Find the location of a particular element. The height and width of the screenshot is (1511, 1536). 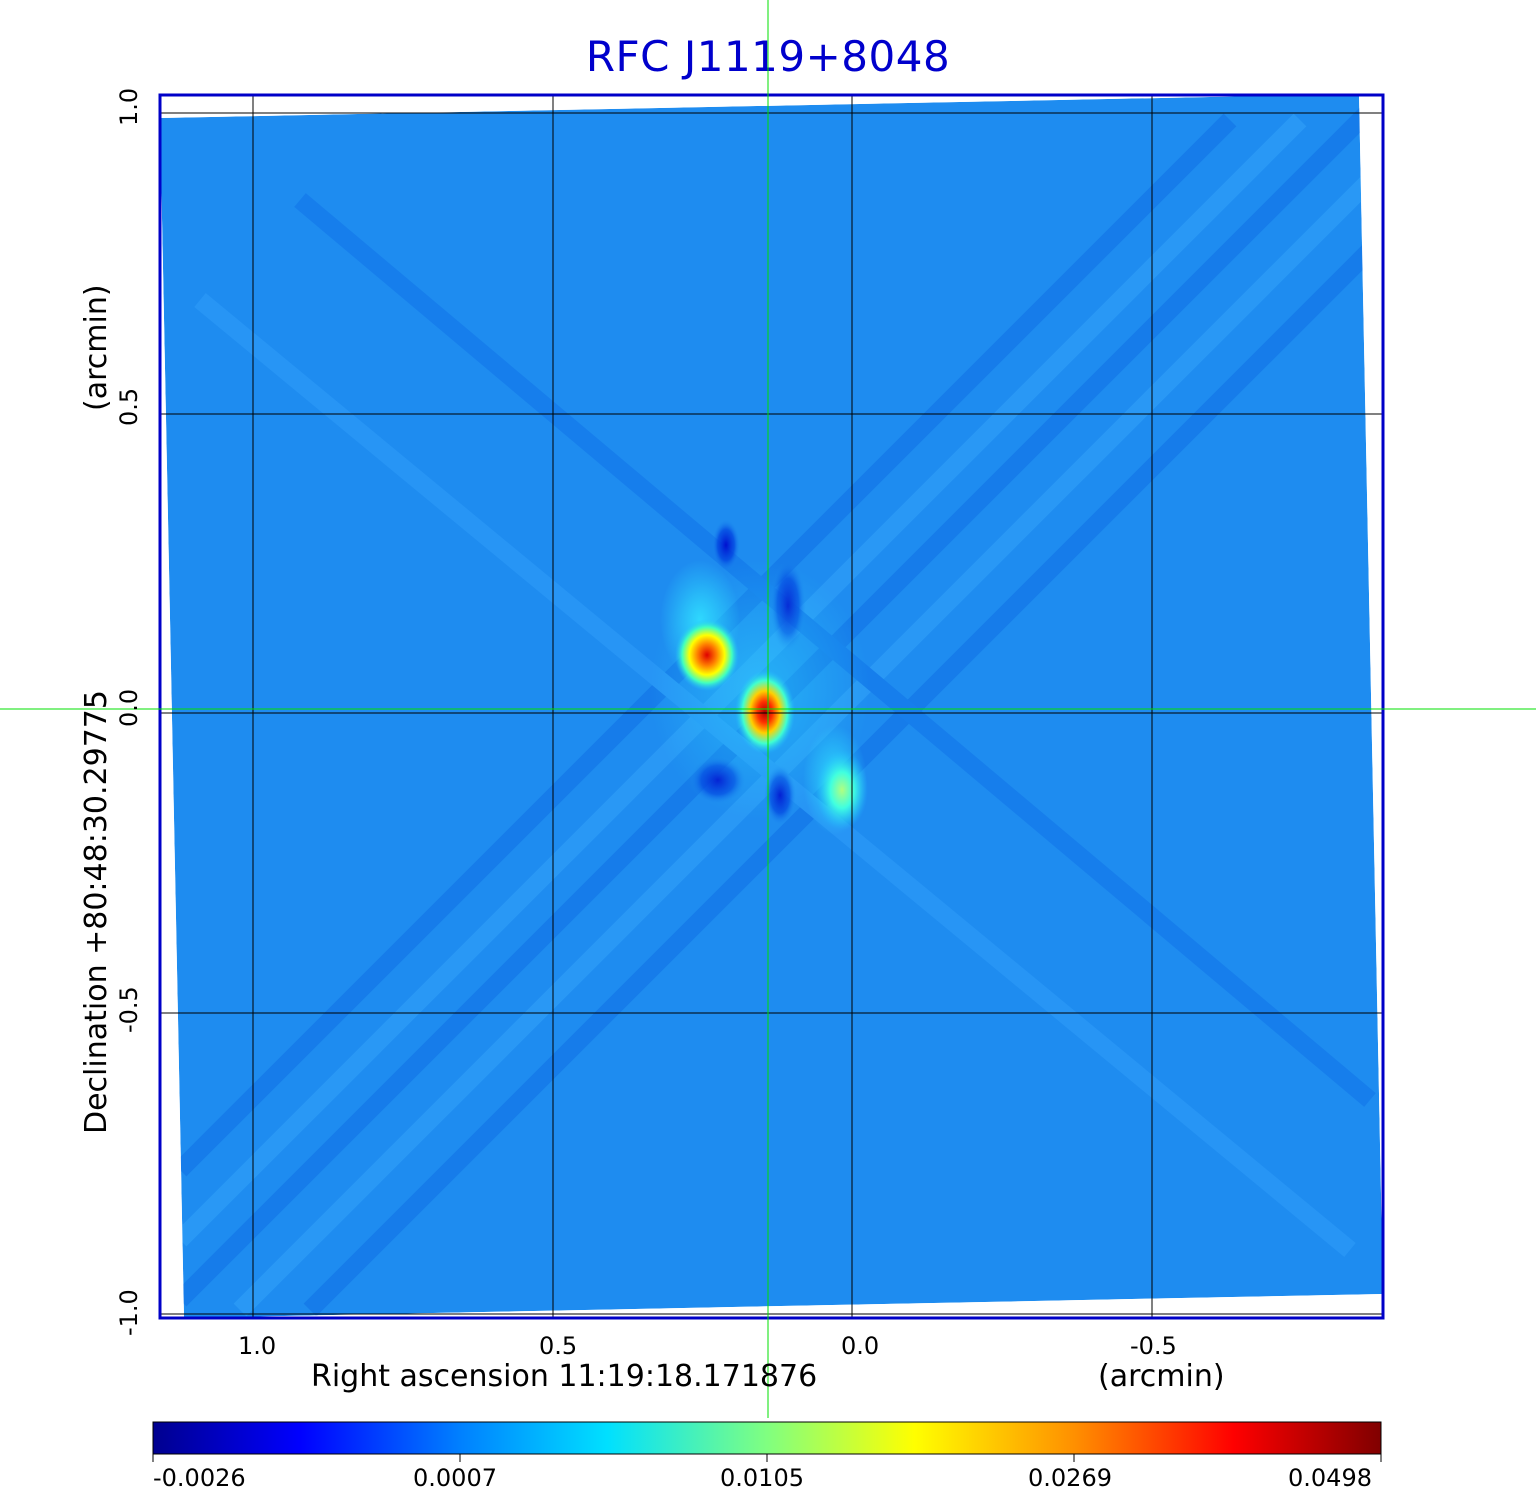

colorbar-tick-label: -0.0026 is located at coordinates (199, 1478).